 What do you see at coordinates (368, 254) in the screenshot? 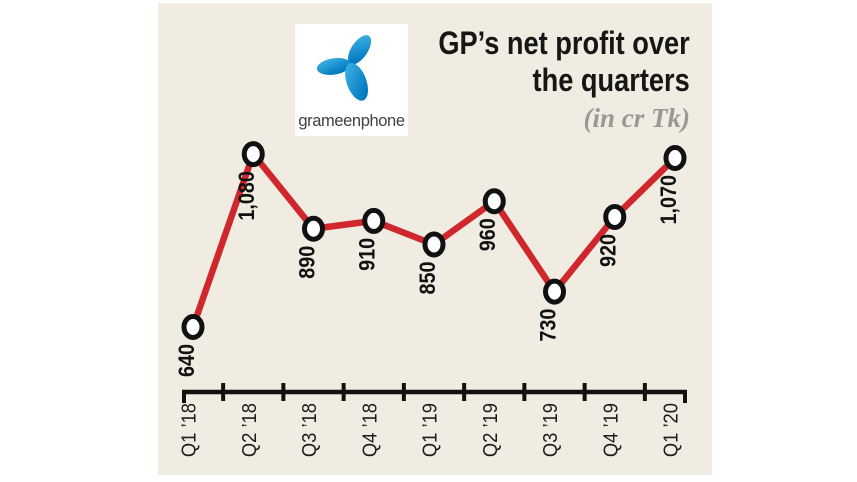
I see `value-label-3: 910` at bounding box center [368, 254].